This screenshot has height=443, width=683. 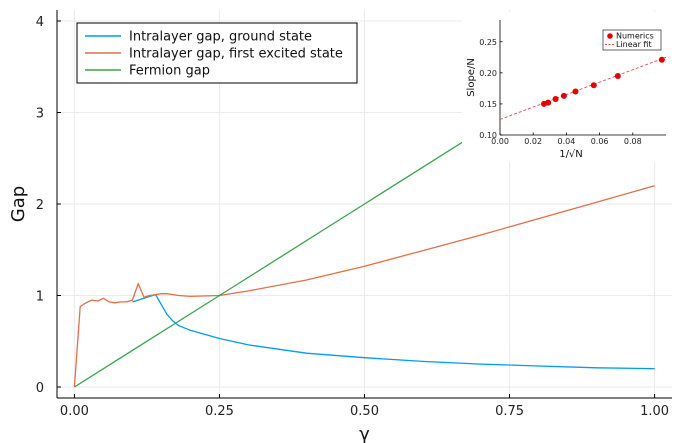 I want to click on inset-y-axis-label: Slope/N, so click(x=471, y=77).